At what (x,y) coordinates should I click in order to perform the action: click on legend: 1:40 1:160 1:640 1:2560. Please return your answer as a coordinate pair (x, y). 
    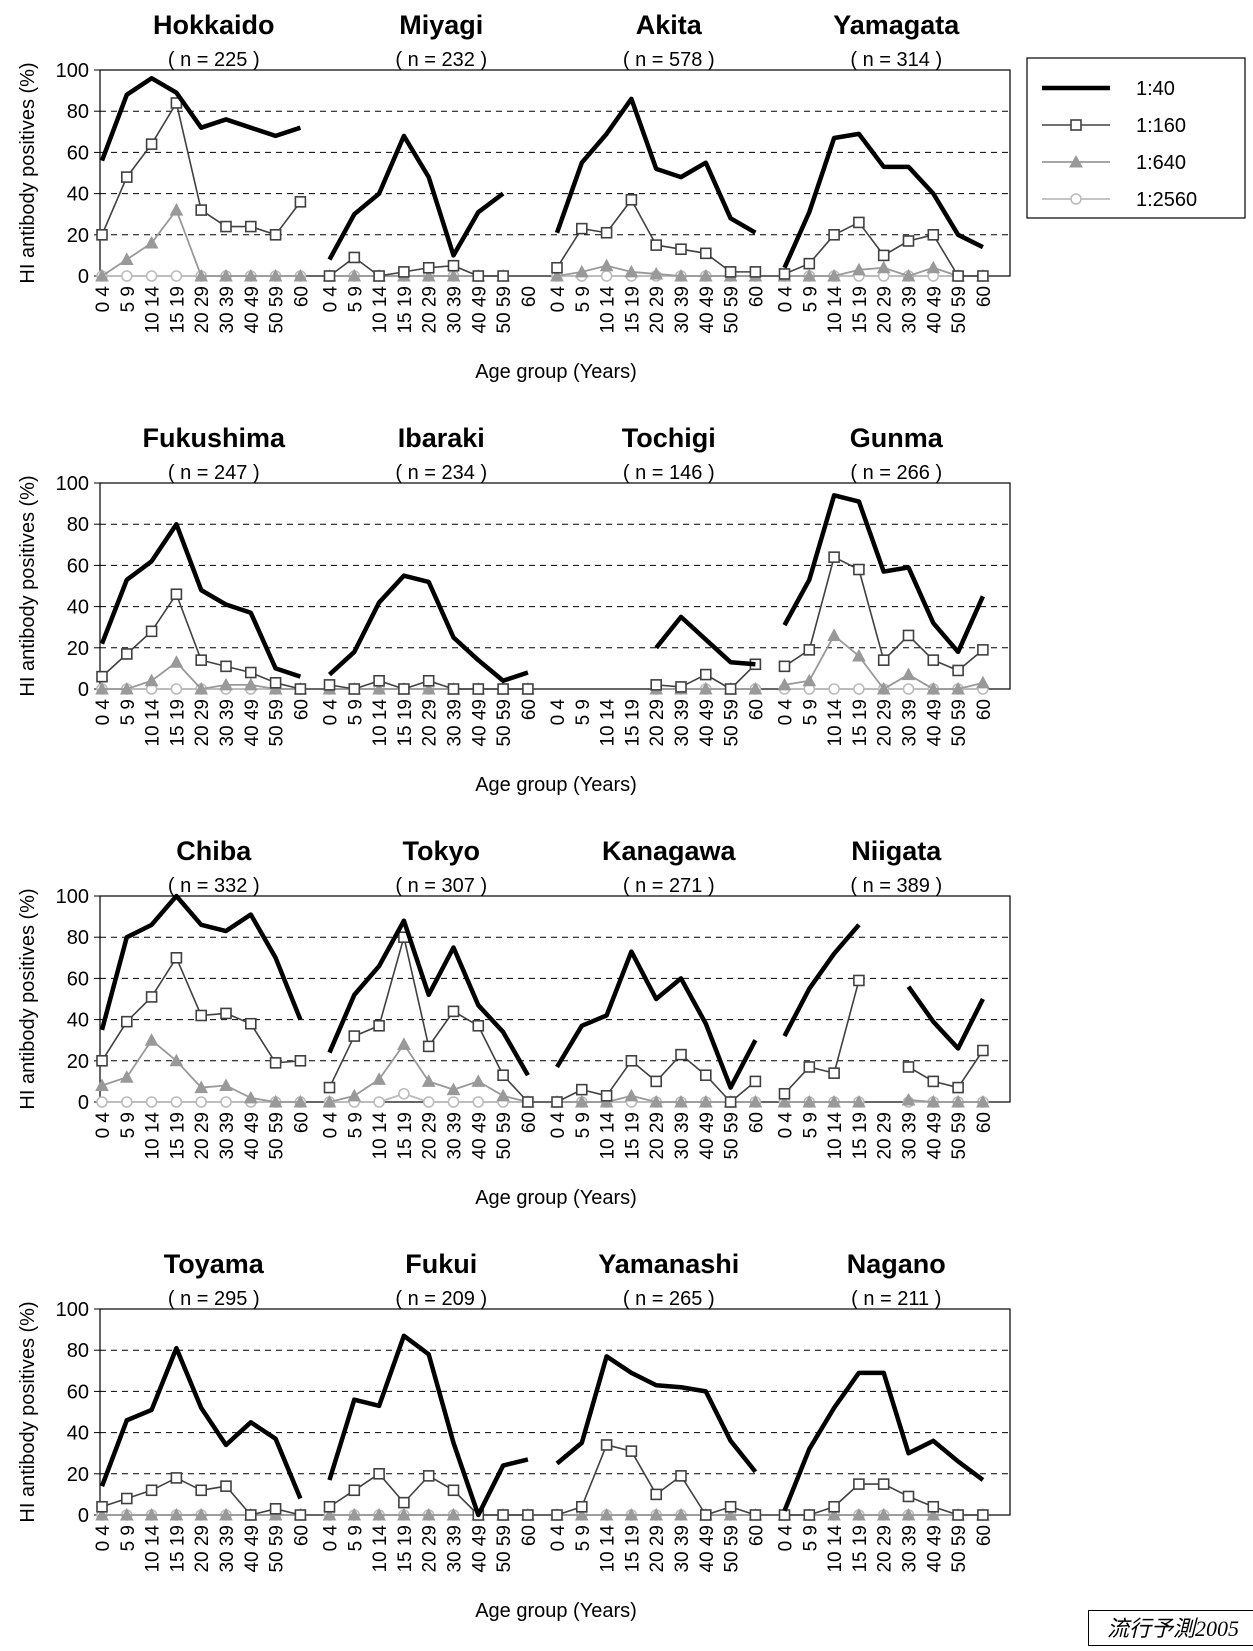
    Looking at the image, I should click on (1136, 138).